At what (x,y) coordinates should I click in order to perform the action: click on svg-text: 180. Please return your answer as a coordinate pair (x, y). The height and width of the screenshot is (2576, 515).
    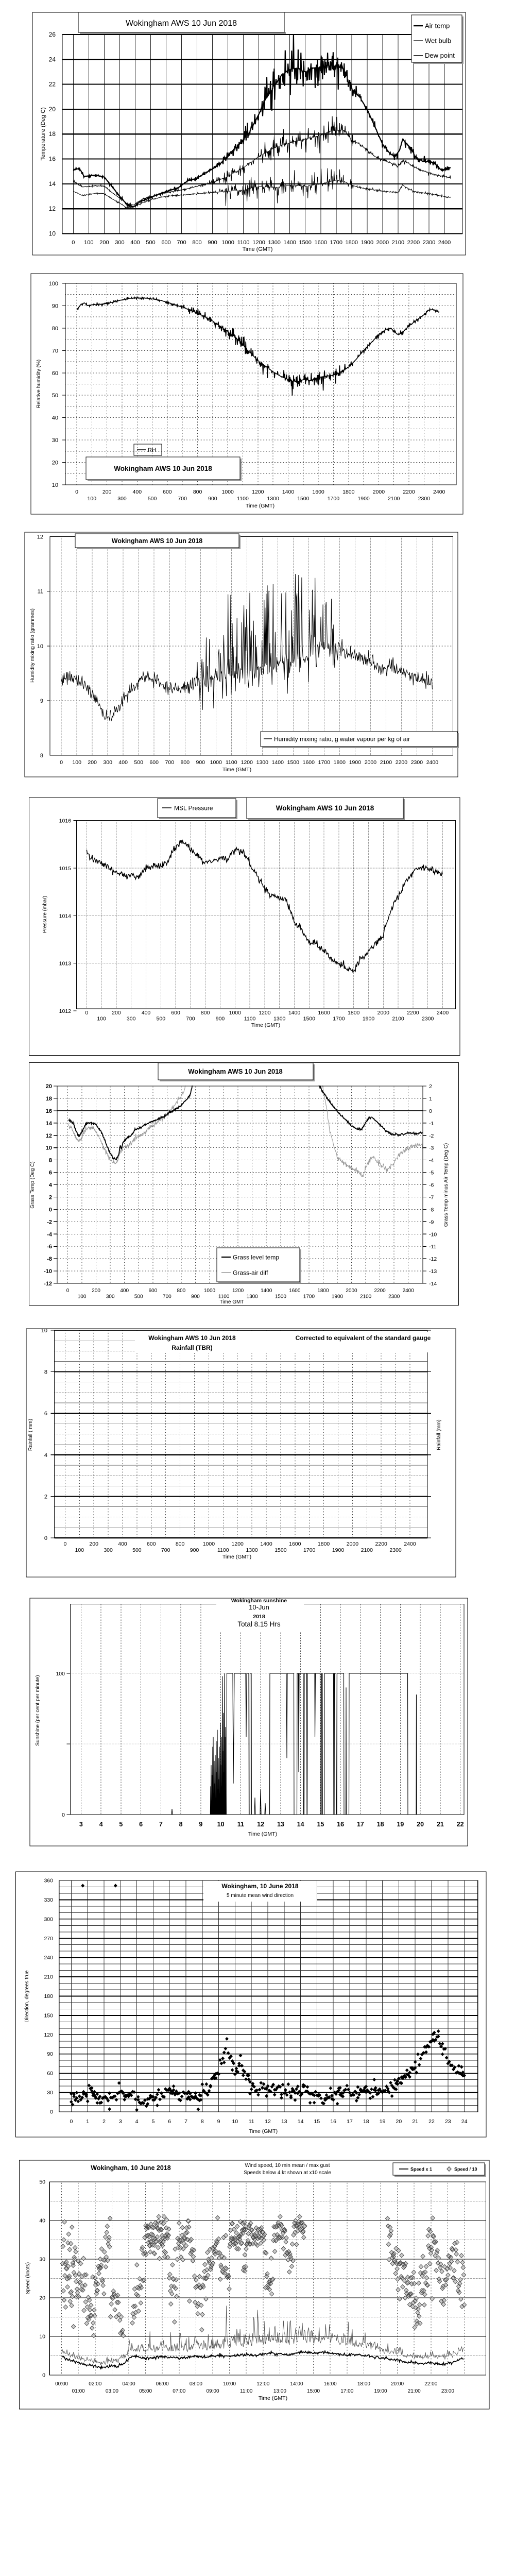
    Looking at the image, I should click on (48, 1996).